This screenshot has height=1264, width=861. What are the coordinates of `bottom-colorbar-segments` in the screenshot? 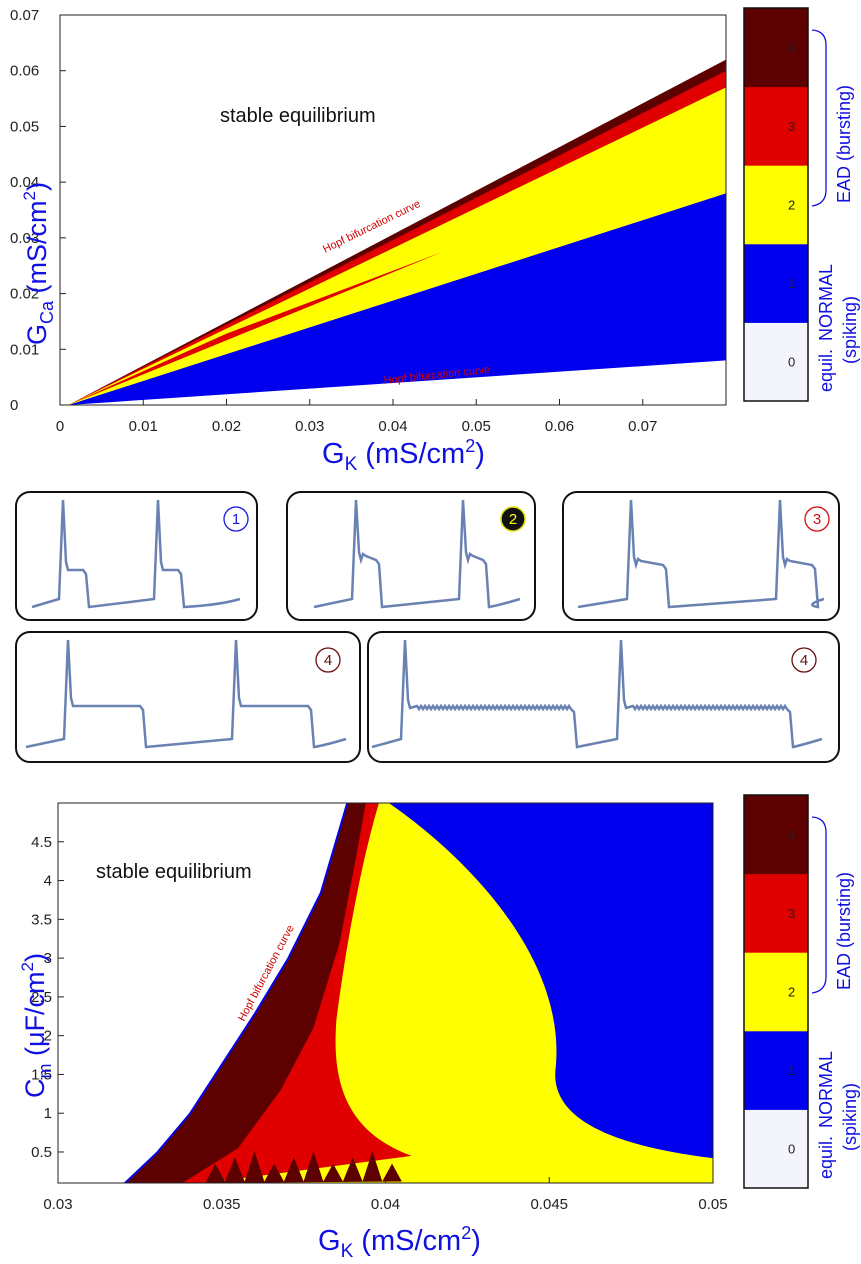 It's located at (776, 992).